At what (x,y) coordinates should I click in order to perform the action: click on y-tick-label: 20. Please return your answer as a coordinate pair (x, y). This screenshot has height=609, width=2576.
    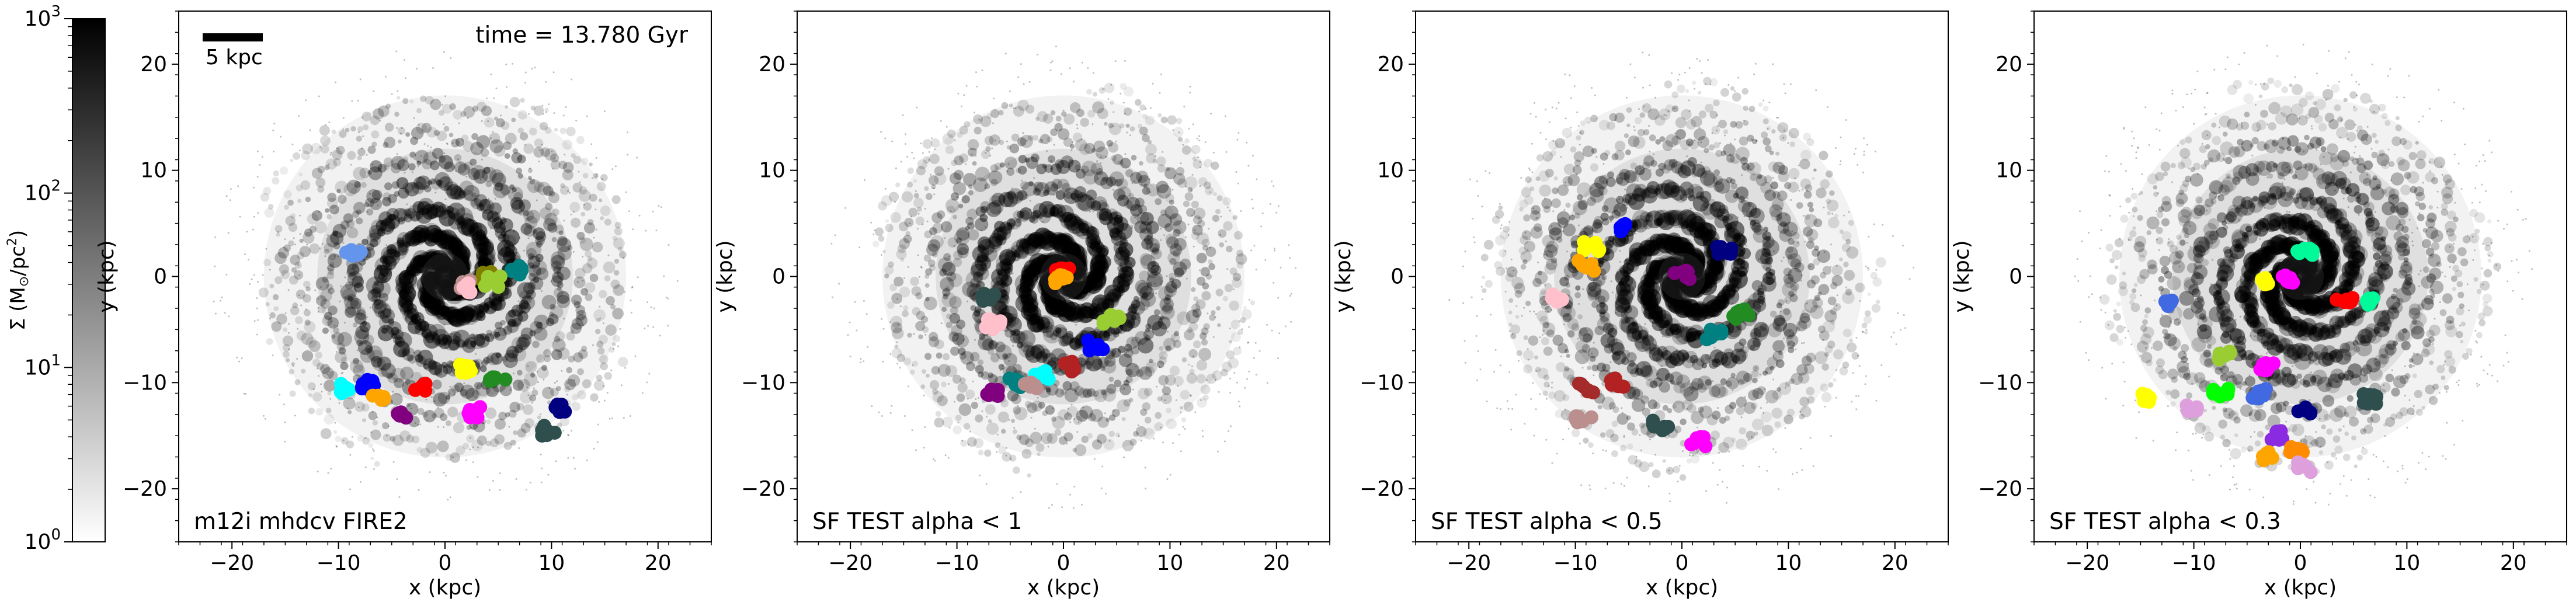
    Looking at the image, I should click on (1390, 65).